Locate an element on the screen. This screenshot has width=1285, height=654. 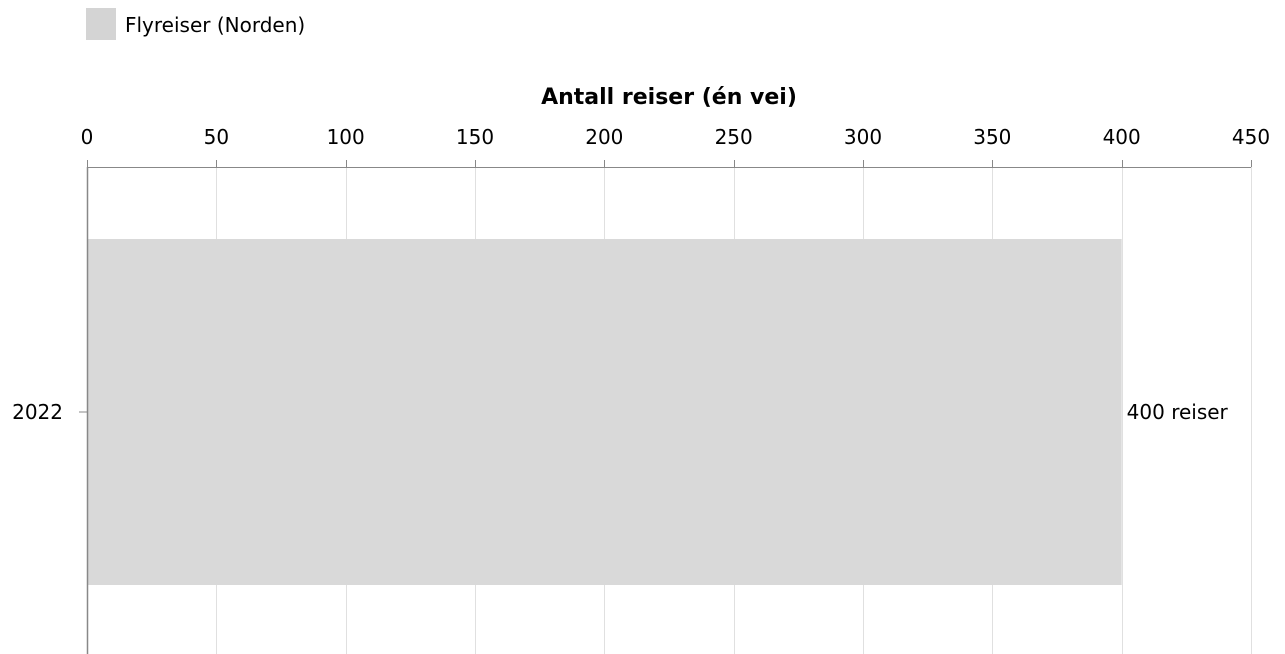
legend: Flyreiser (Norden) is located at coordinates (195, 24).